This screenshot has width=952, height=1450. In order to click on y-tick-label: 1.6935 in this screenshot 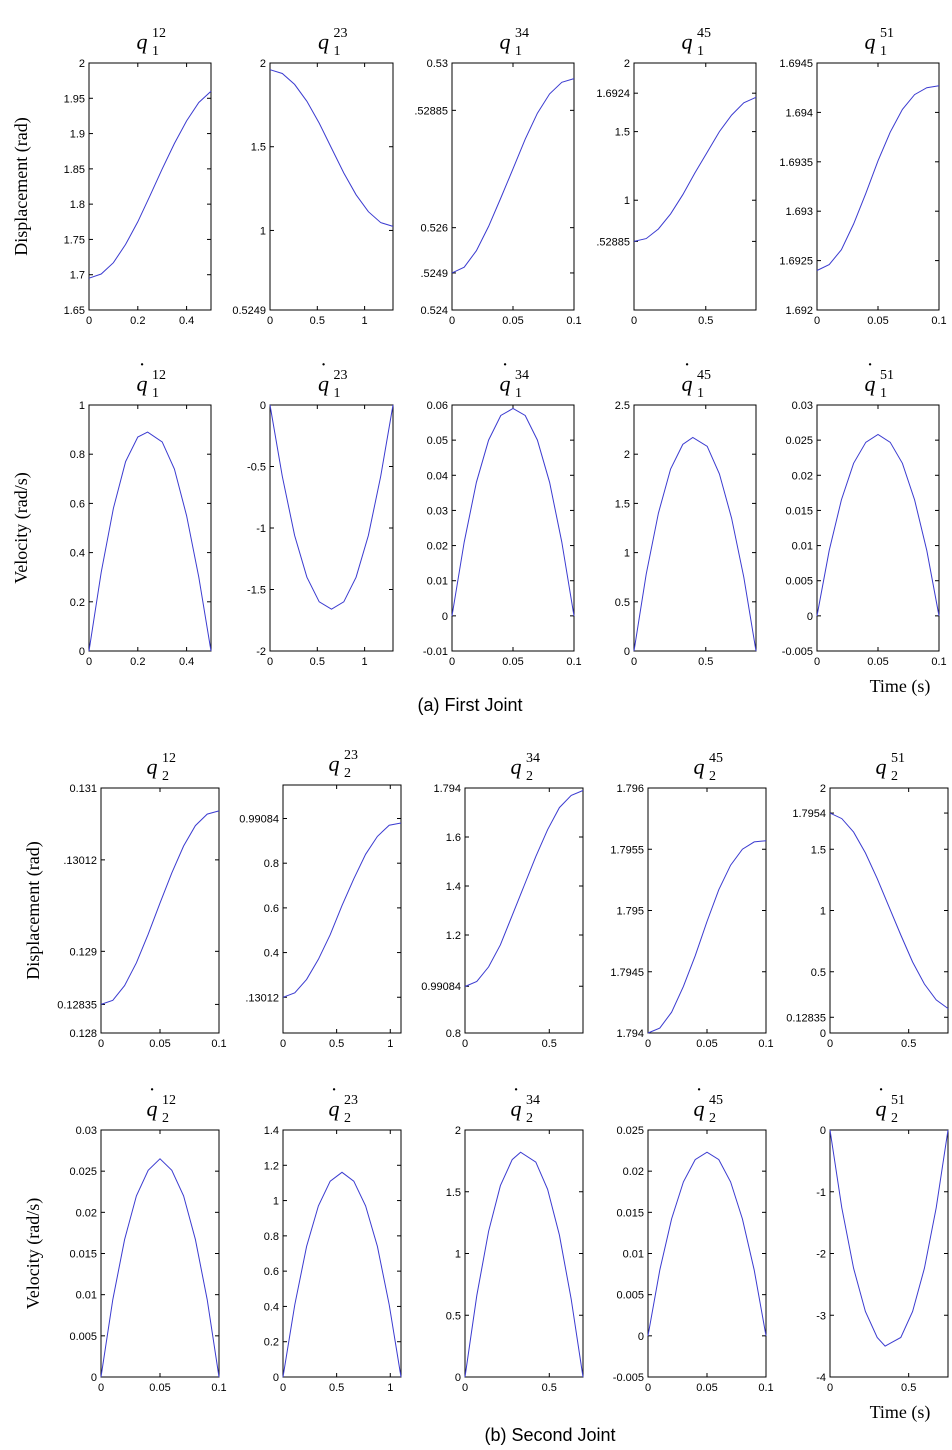, I will do `click(796, 163)`.